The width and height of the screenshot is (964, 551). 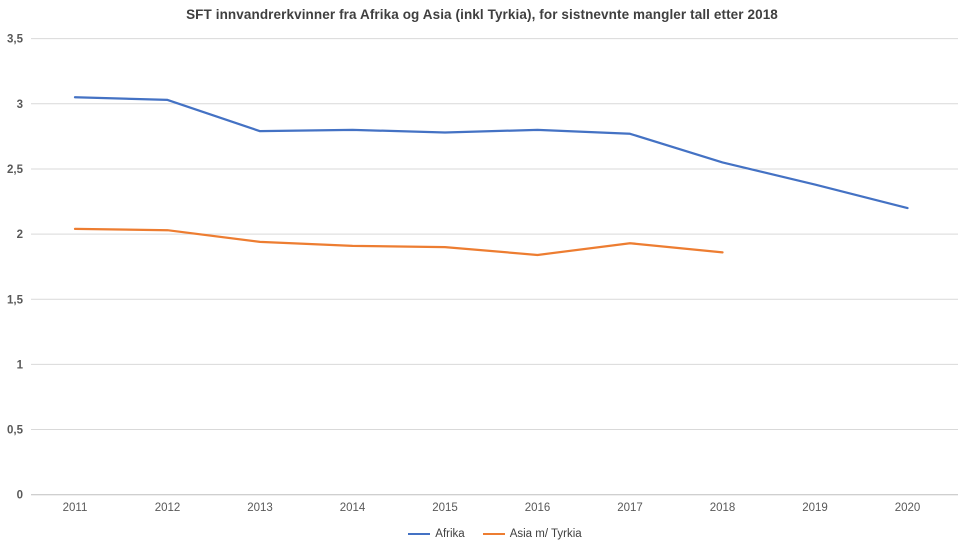 I want to click on x-axis-tick-label: 2014, so click(x=353, y=508).